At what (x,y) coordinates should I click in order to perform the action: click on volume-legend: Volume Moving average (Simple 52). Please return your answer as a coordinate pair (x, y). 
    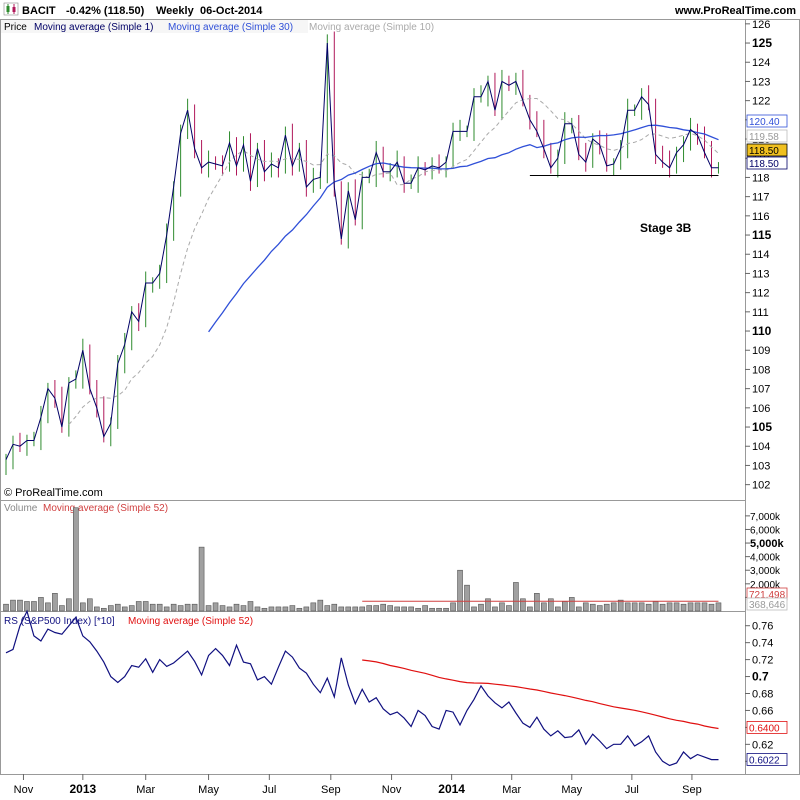
    Looking at the image, I should click on (86, 508).